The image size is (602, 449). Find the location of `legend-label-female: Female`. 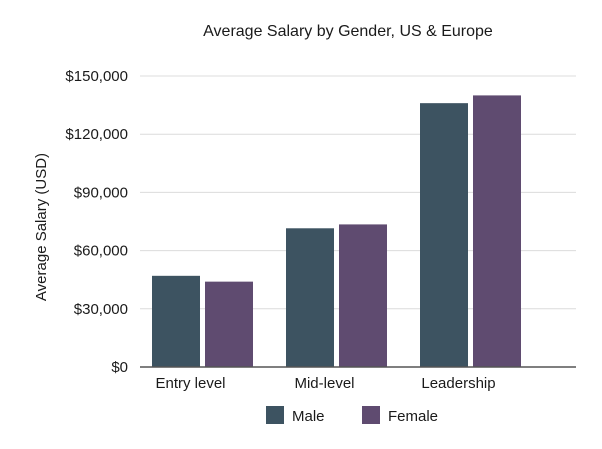

legend-label-female: Female is located at coordinates (413, 416).